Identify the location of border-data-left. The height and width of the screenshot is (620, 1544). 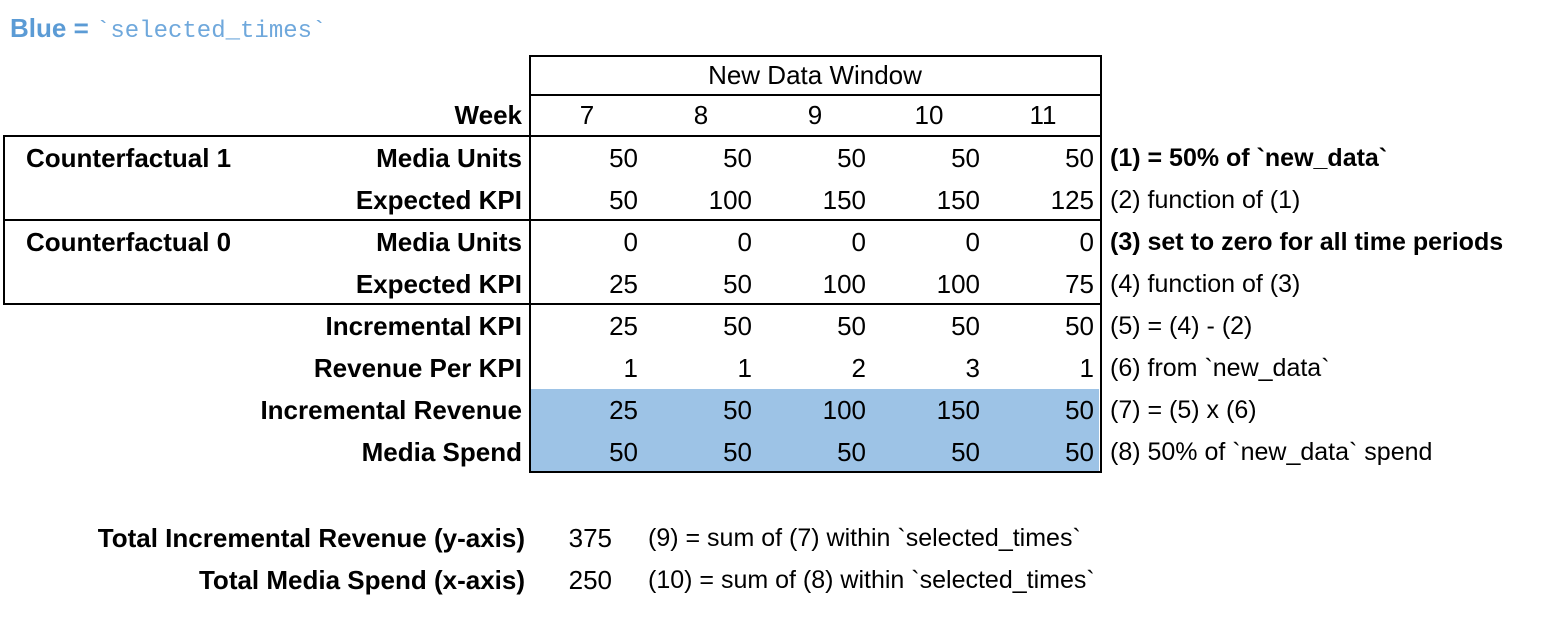
(530, 264).